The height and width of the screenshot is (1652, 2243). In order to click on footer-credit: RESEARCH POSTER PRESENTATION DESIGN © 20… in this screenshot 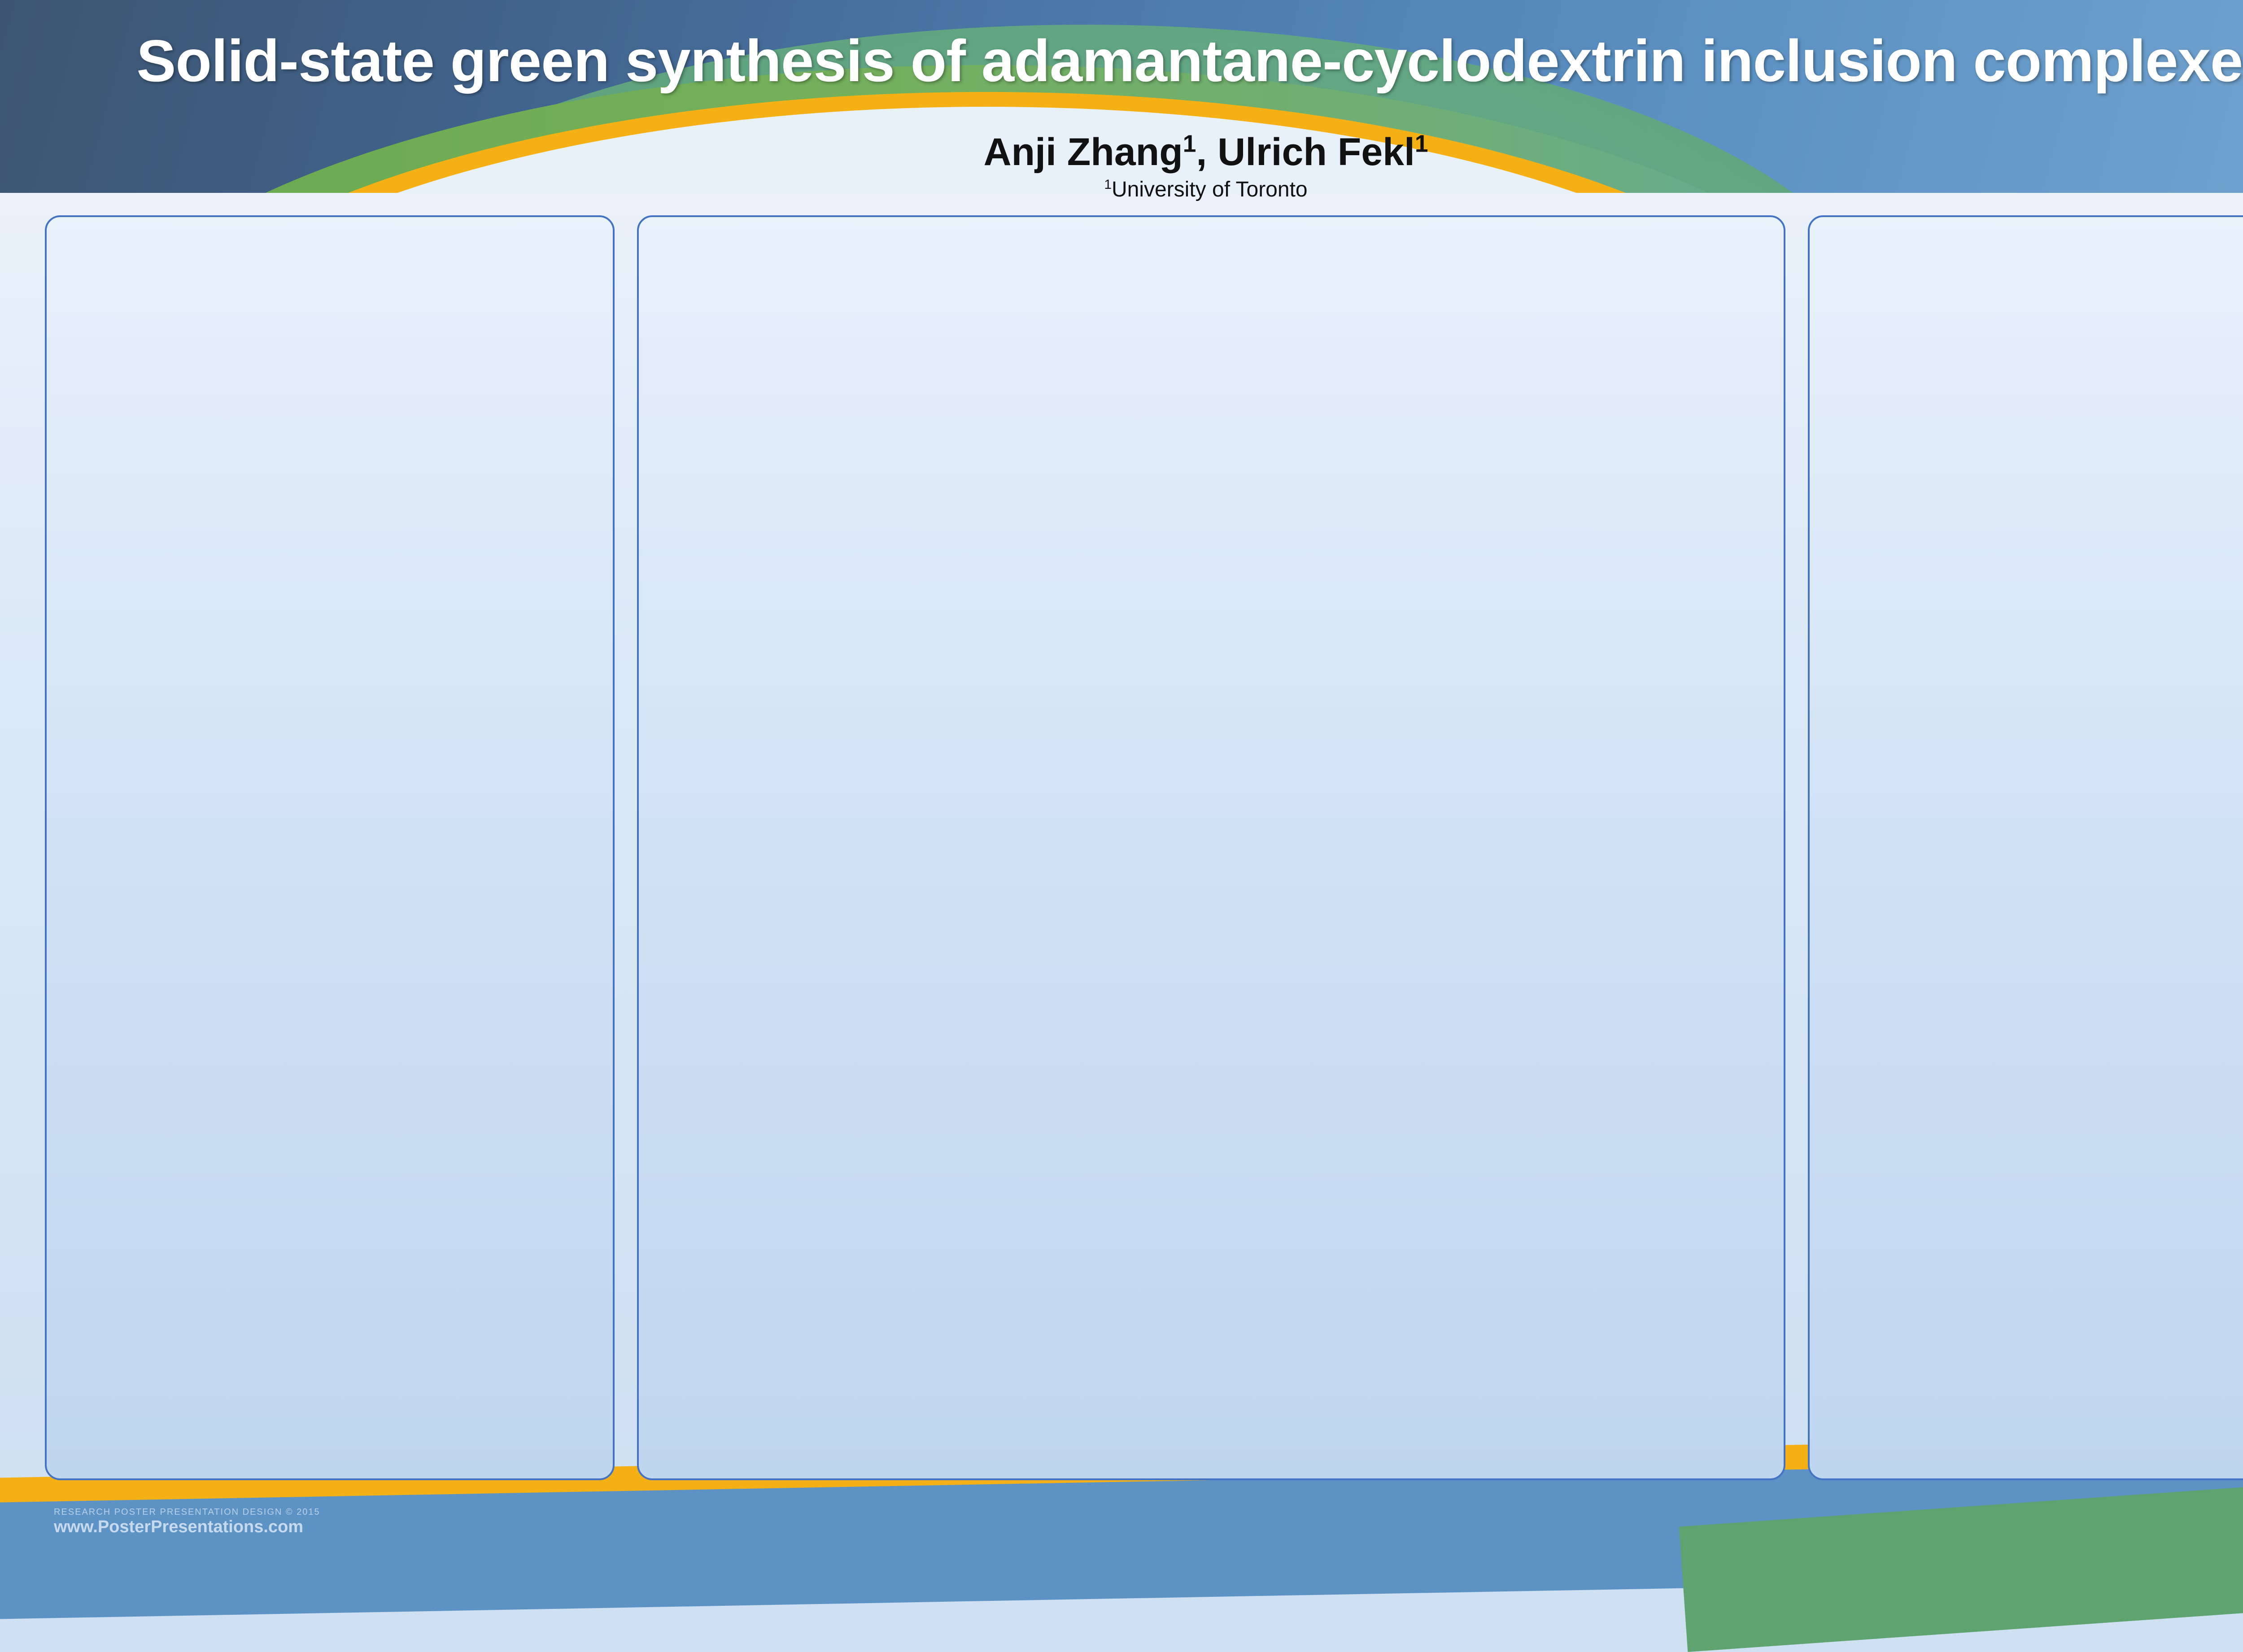, I will do `click(187, 1522)`.